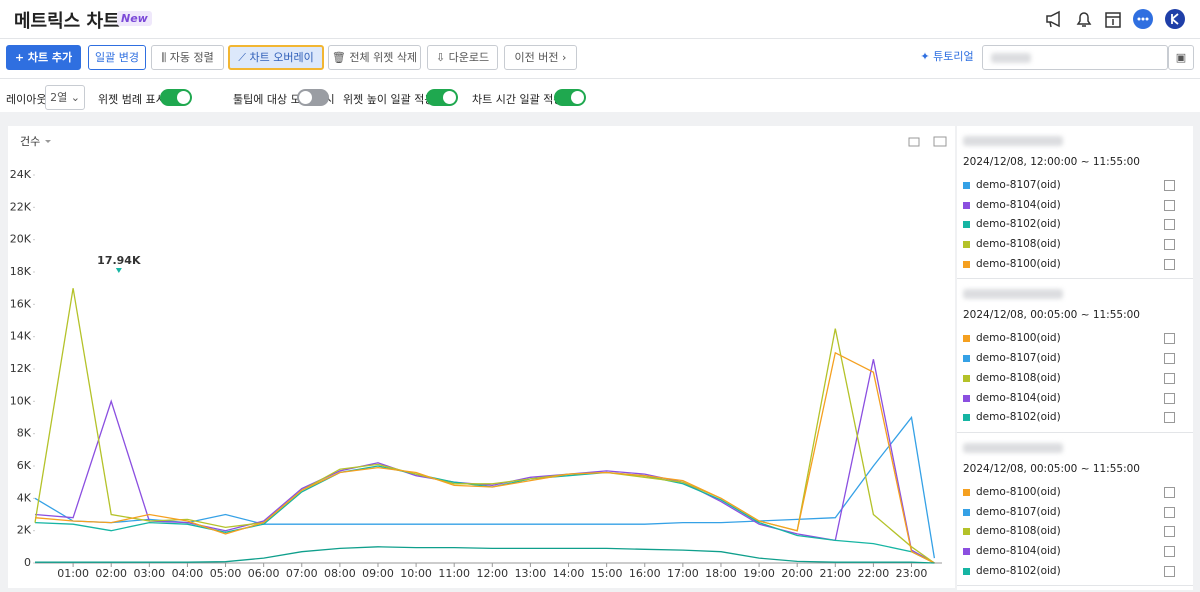 Image resolution: width=1200 pixels, height=592 pixels. What do you see at coordinates (118, 270) in the screenshot?
I see `peak-marker` at bounding box center [118, 270].